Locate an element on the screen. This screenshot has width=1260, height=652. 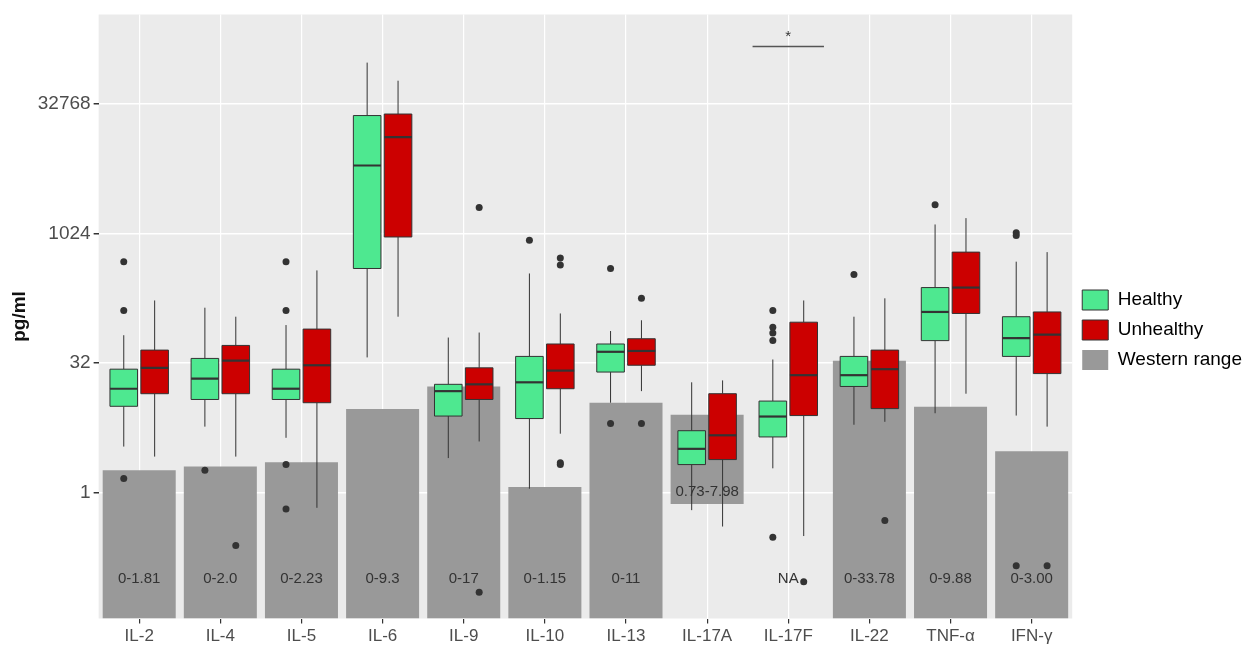
y-tick-label: 32 is located at coordinates (80, 362).